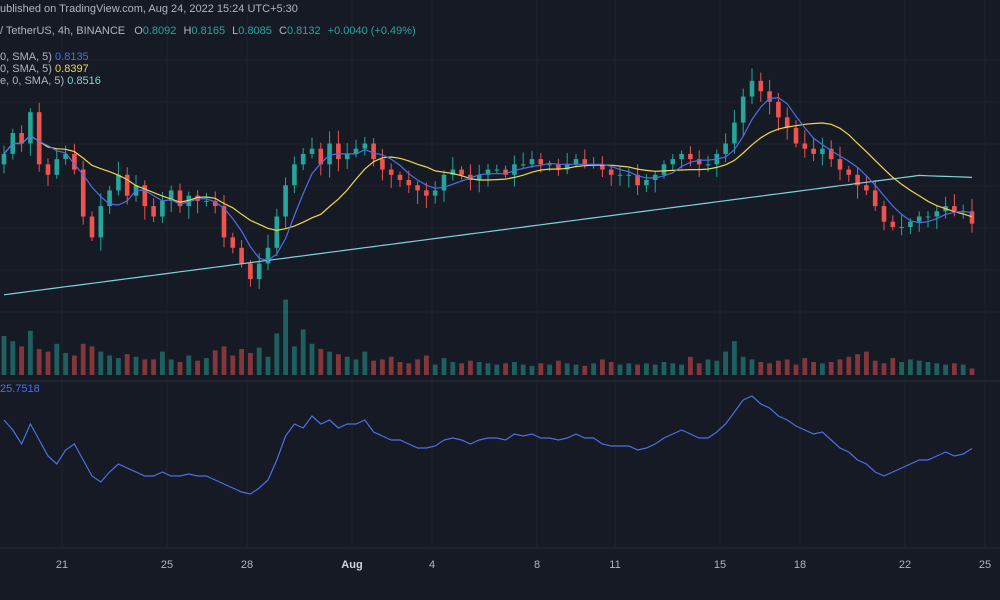 Image resolution: width=1000 pixels, height=600 pixels. Describe the element at coordinates (72, 69) in the screenshot. I see `indicator-value: 0.8397` at that location.